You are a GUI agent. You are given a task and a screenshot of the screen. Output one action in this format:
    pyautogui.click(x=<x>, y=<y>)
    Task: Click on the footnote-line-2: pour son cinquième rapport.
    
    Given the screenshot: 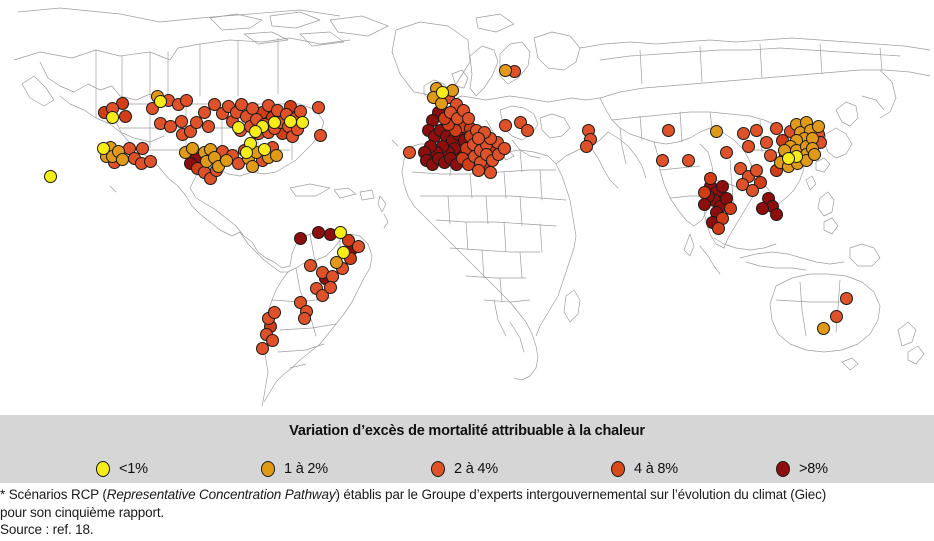 What is the action you would take?
    pyautogui.click(x=82, y=512)
    